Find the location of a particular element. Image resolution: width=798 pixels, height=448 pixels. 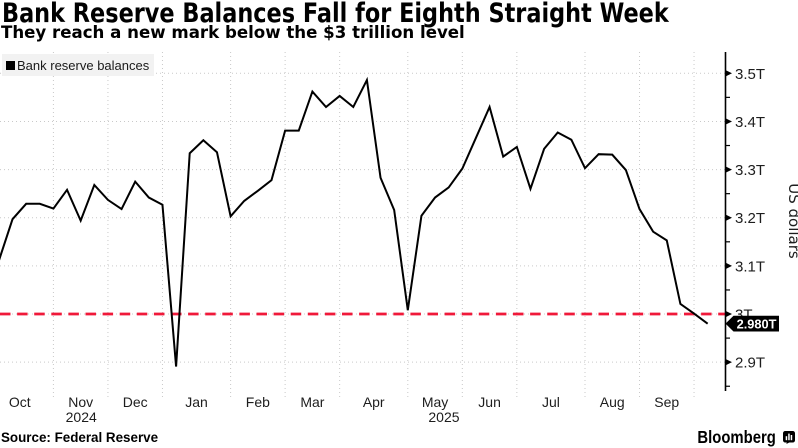

x-tick-label: Oct is located at coordinates (20, 402).